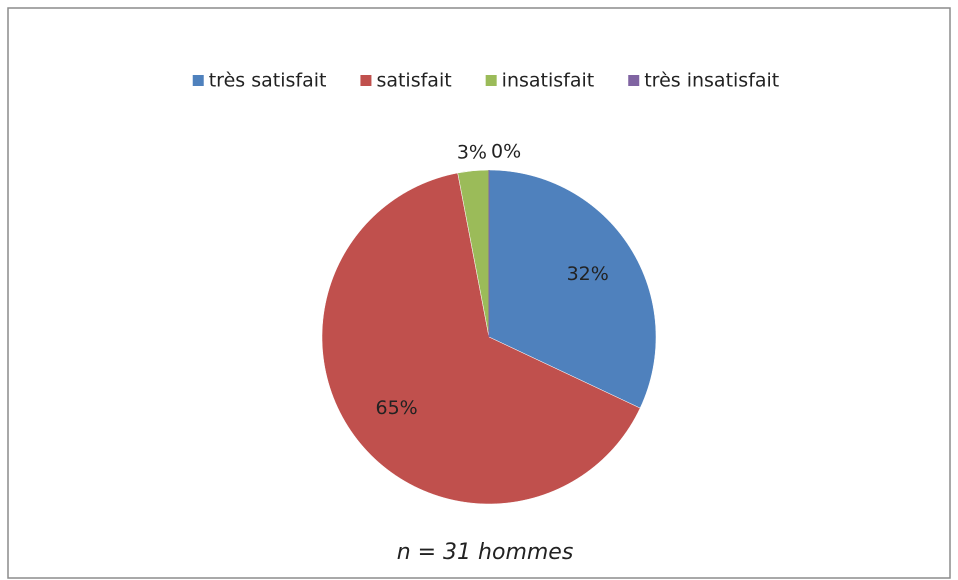 The image size is (958, 580). Describe the element at coordinates (268, 81) in the screenshot. I see `legend-label: très satisfait` at that location.